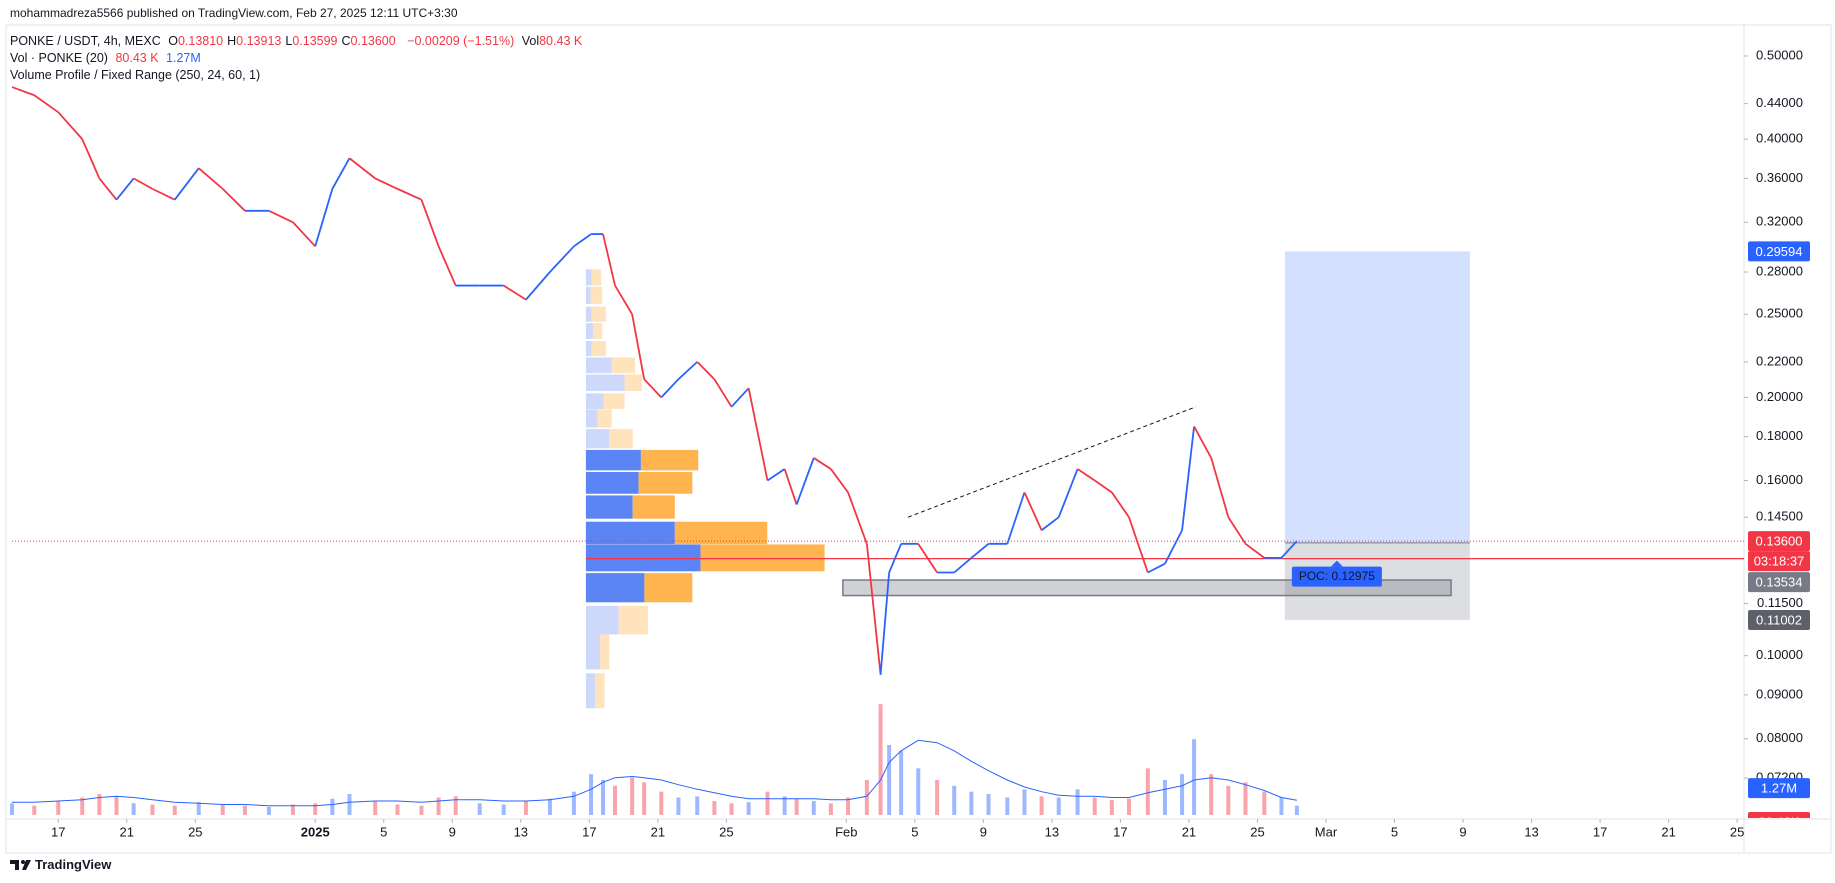  What do you see at coordinates (232, 41) in the screenshot?
I see `ohlc-label: H` at bounding box center [232, 41].